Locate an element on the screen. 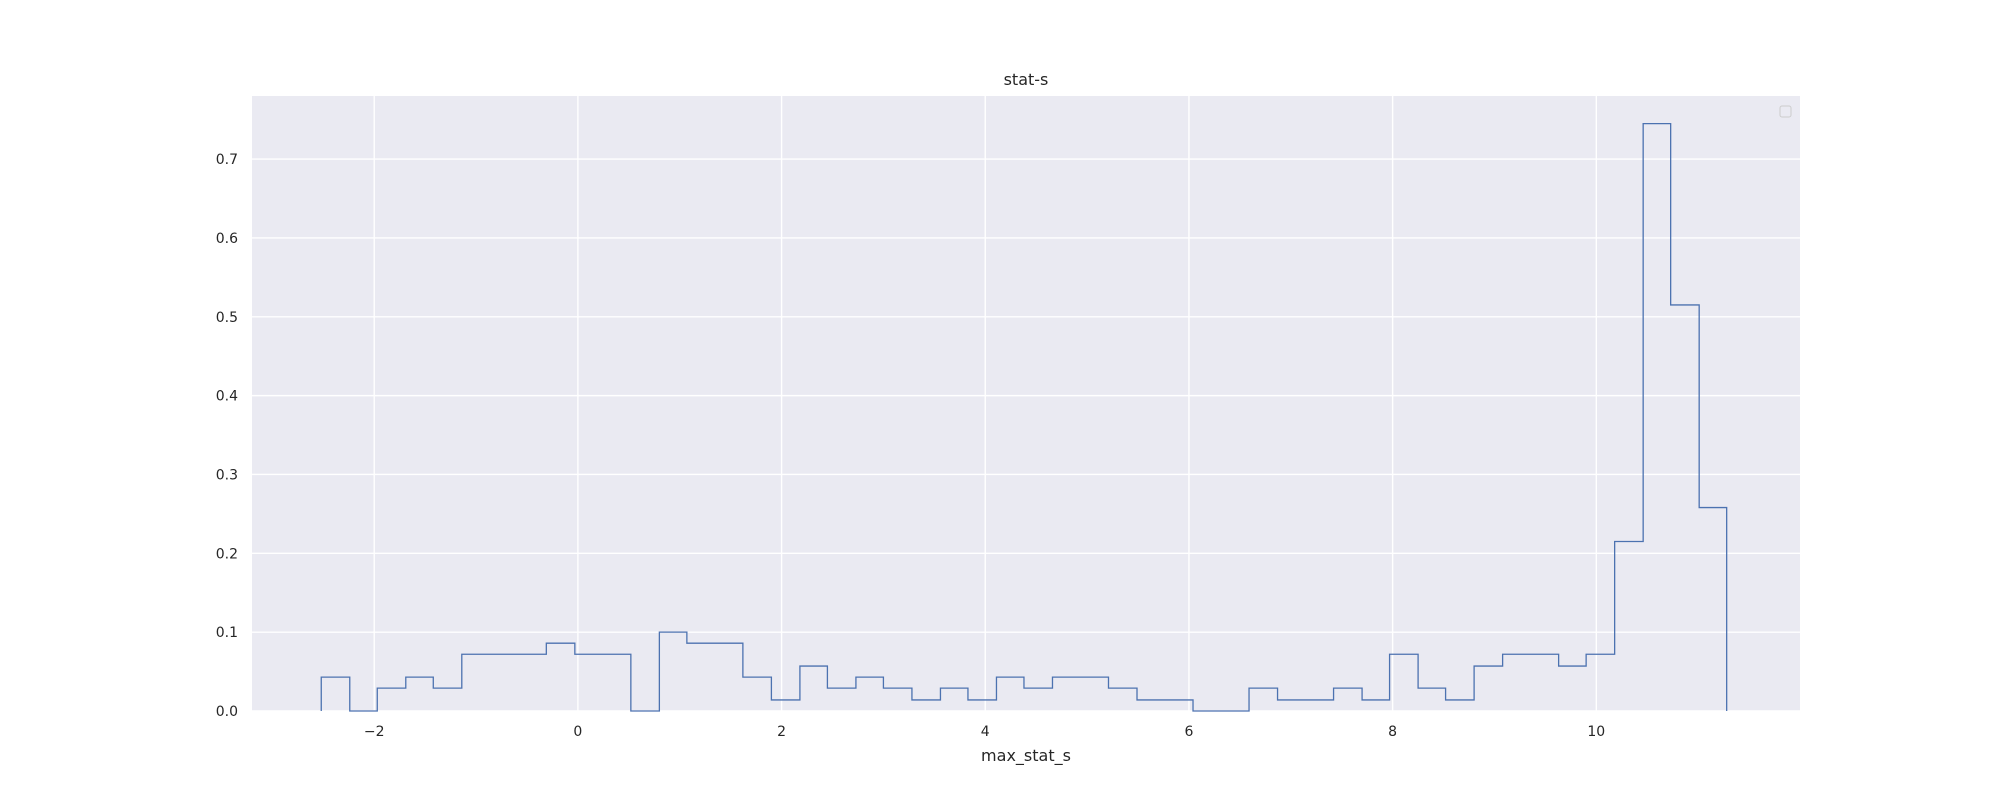 The width and height of the screenshot is (2000, 800). x-axis-ticks: −2 0 2 4 6 8 10 is located at coordinates (984, 732).